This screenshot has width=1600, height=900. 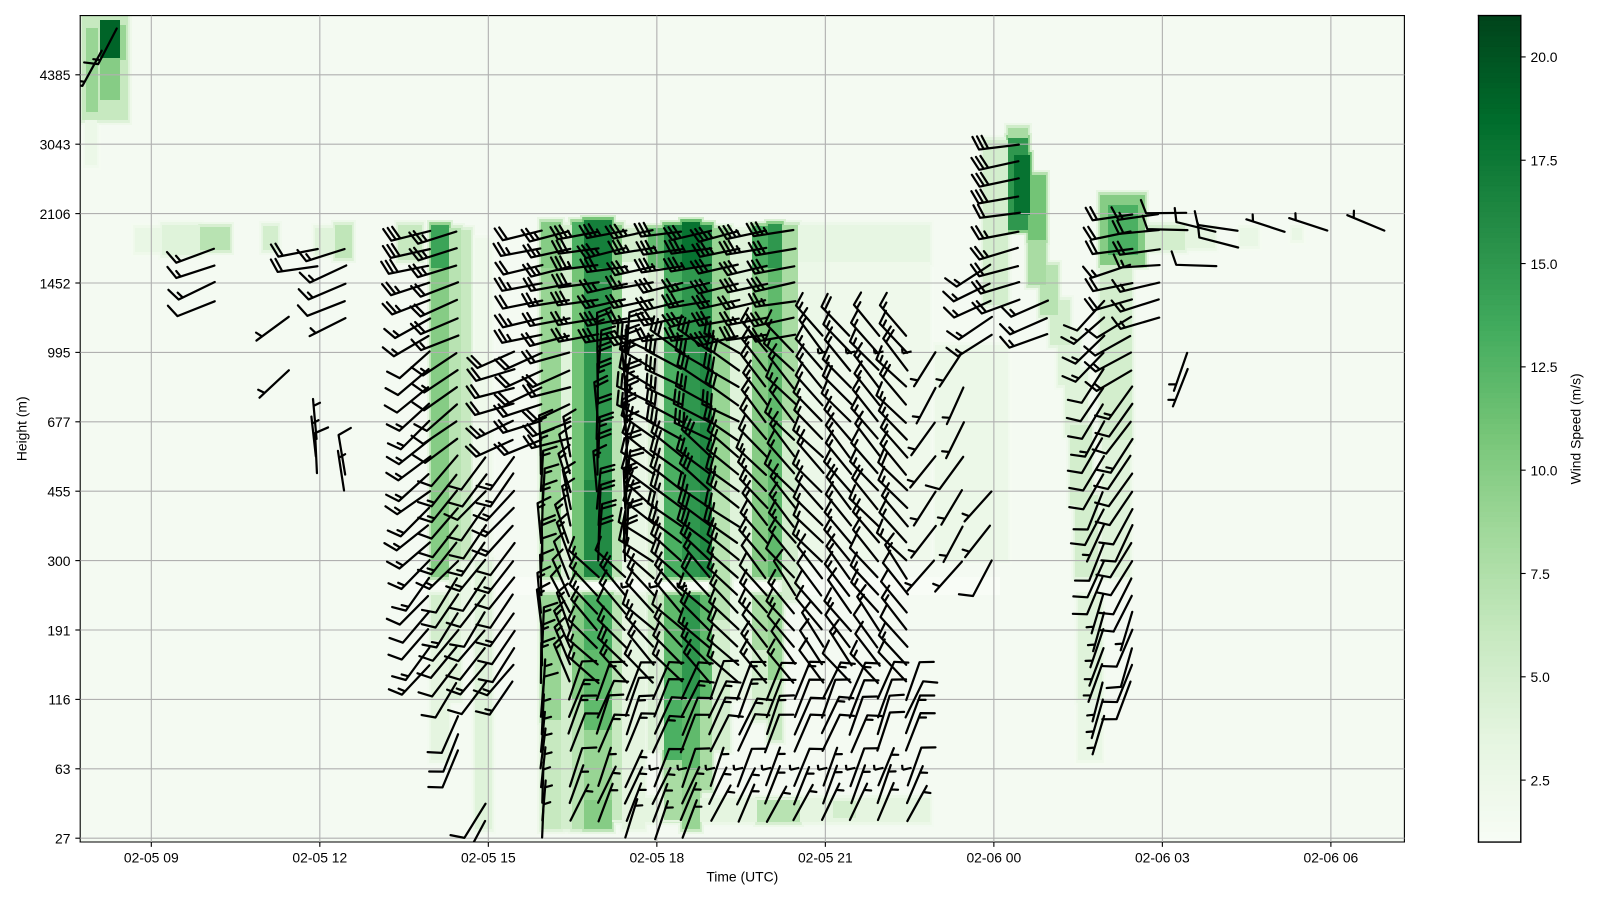 I want to click on svg-text: Wind Speed (m/s), so click(x=1575, y=428).